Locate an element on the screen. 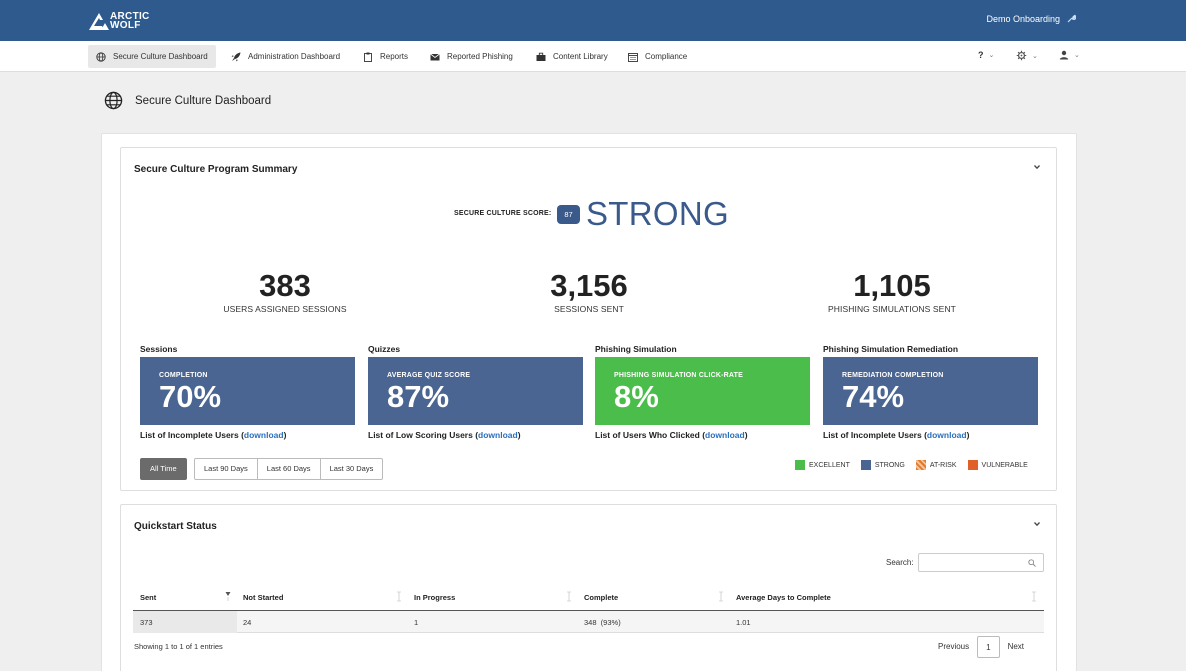  cell-in-progress: 1 is located at coordinates (416, 622).